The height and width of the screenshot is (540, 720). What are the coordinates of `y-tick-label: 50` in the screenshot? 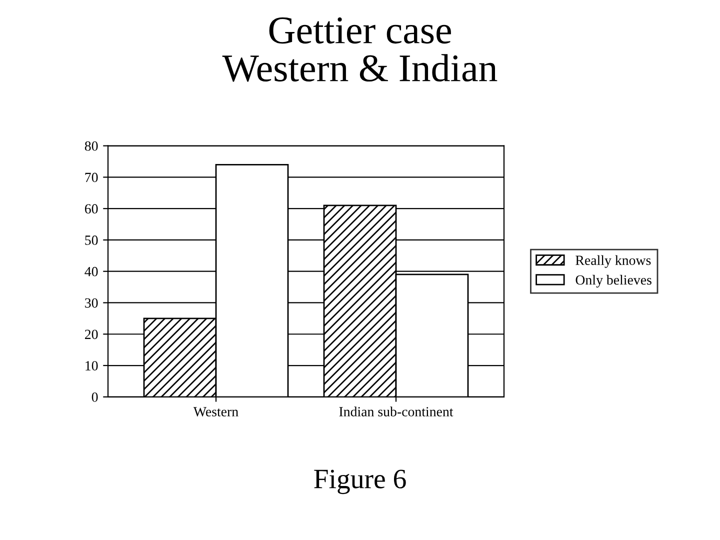 It's located at (91, 240).